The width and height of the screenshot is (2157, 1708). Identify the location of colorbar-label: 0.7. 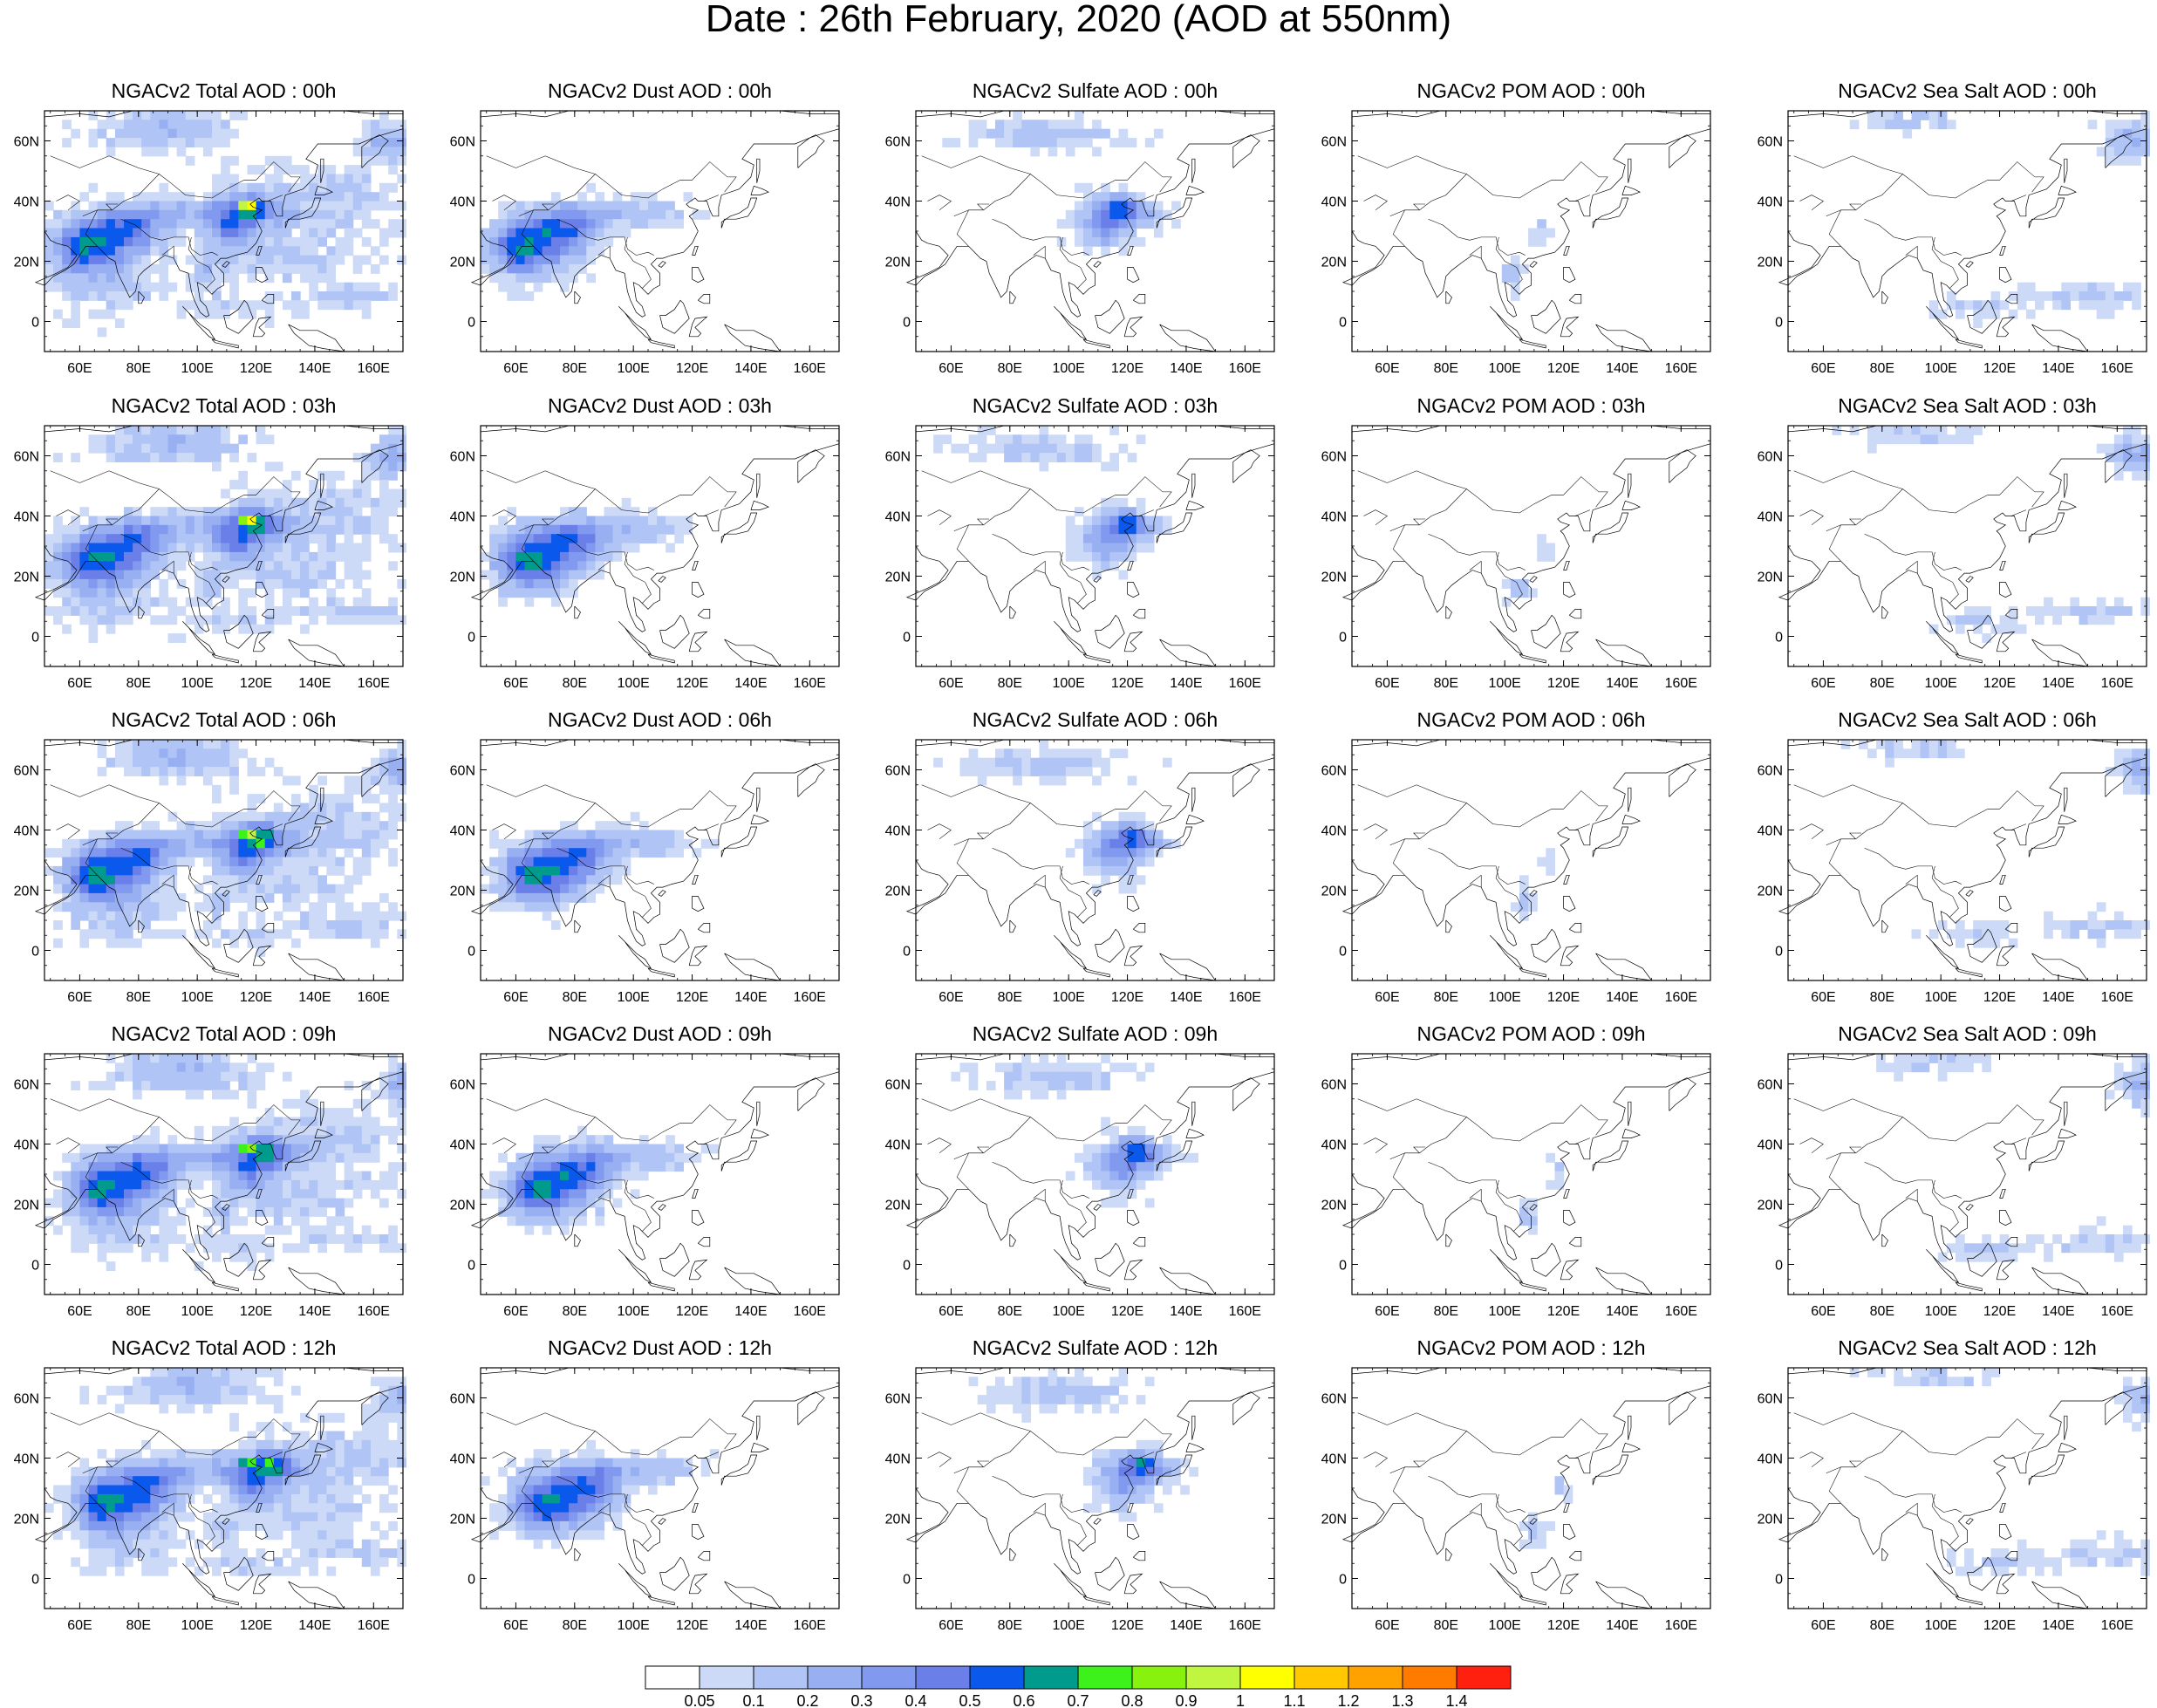
(1078, 1700).